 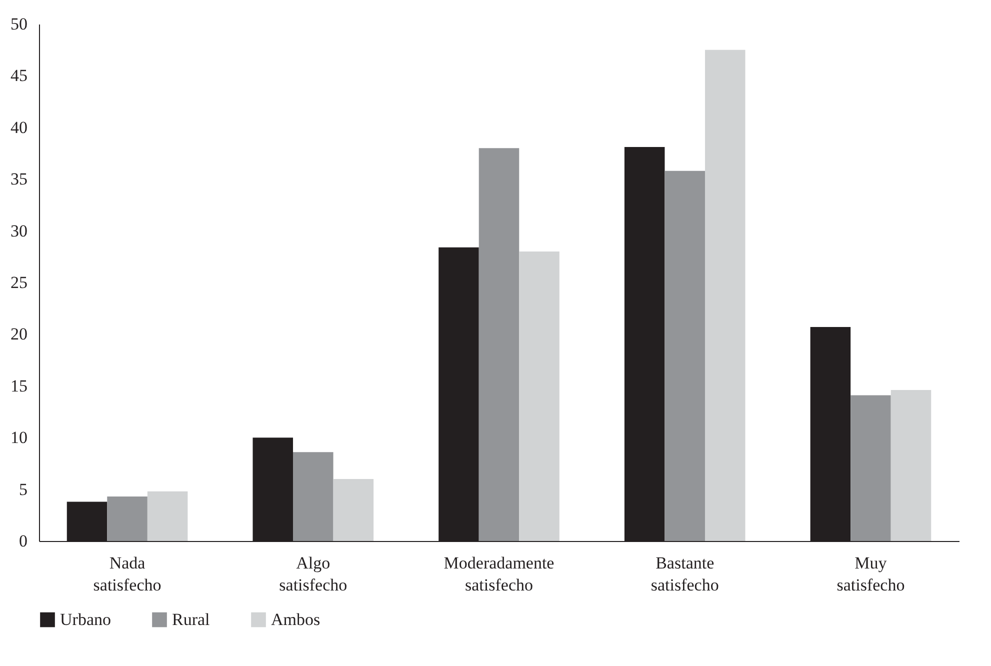 I want to click on x-tick-label: Nada satisfecho, so click(x=127, y=574).